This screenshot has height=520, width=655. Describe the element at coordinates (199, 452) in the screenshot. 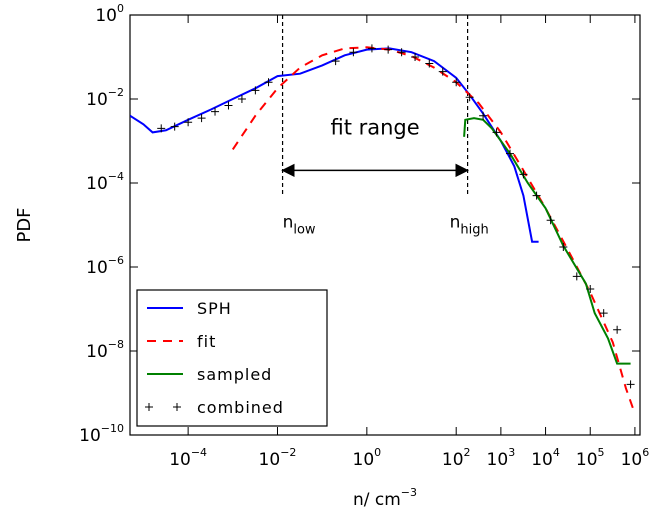

I see `x-tick-label-exponent: −4` at that location.